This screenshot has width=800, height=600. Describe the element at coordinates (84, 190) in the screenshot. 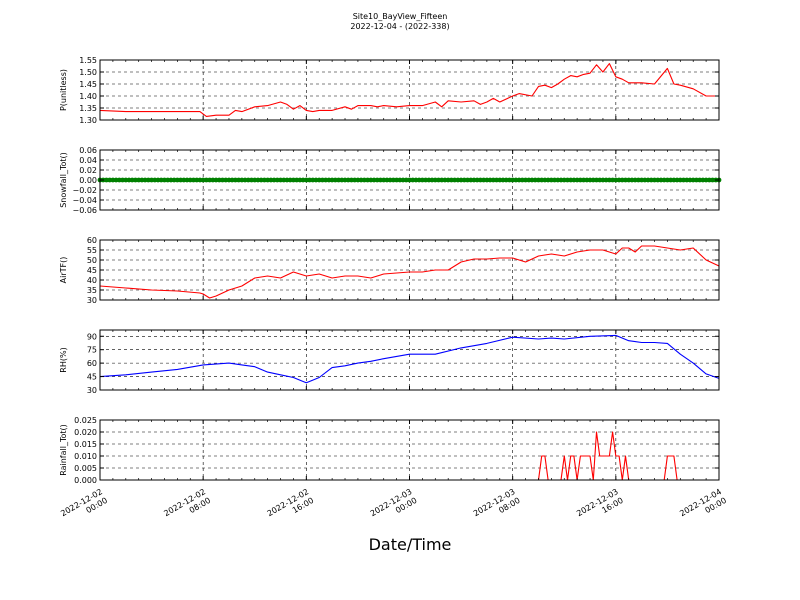

I see `panel-2-ytick-label: −0.02` at that location.